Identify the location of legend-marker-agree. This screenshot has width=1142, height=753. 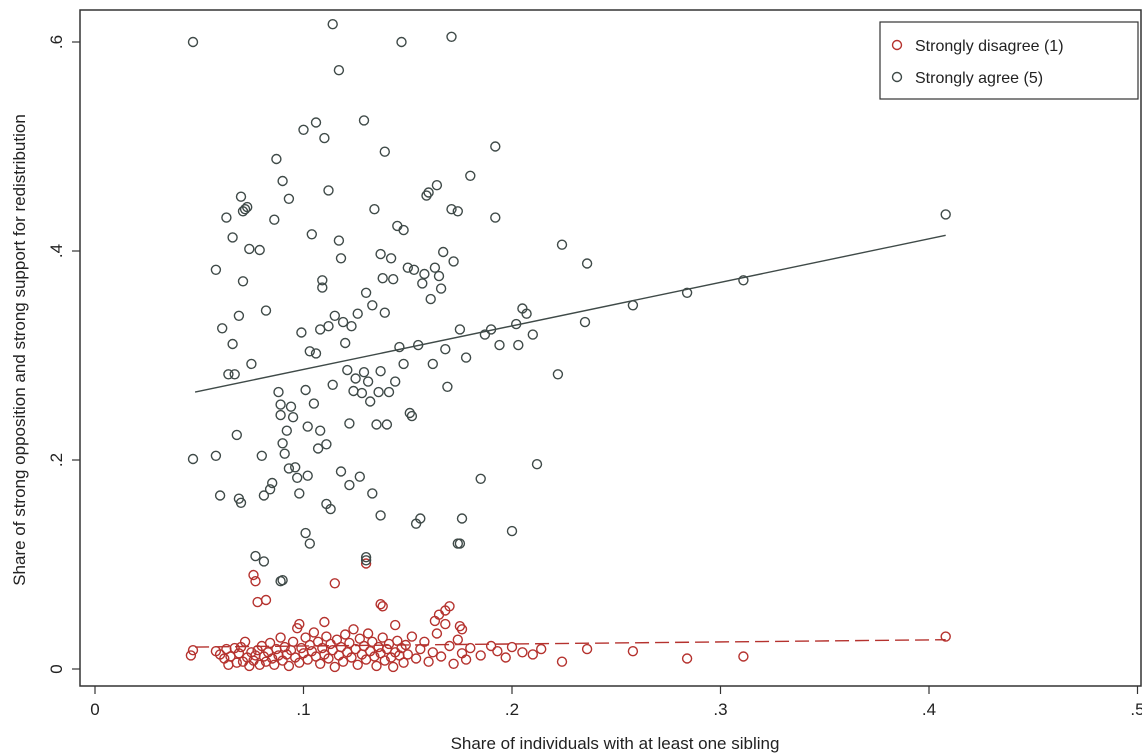
(897, 77).